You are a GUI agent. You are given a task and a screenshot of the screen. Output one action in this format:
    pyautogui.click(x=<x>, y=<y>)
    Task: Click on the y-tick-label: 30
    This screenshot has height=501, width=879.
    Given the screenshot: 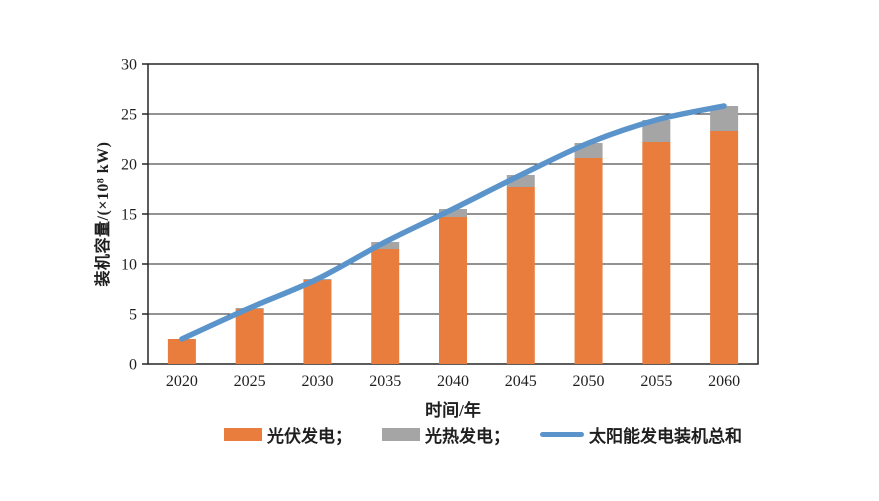 What is the action you would take?
    pyautogui.click(x=129, y=65)
    